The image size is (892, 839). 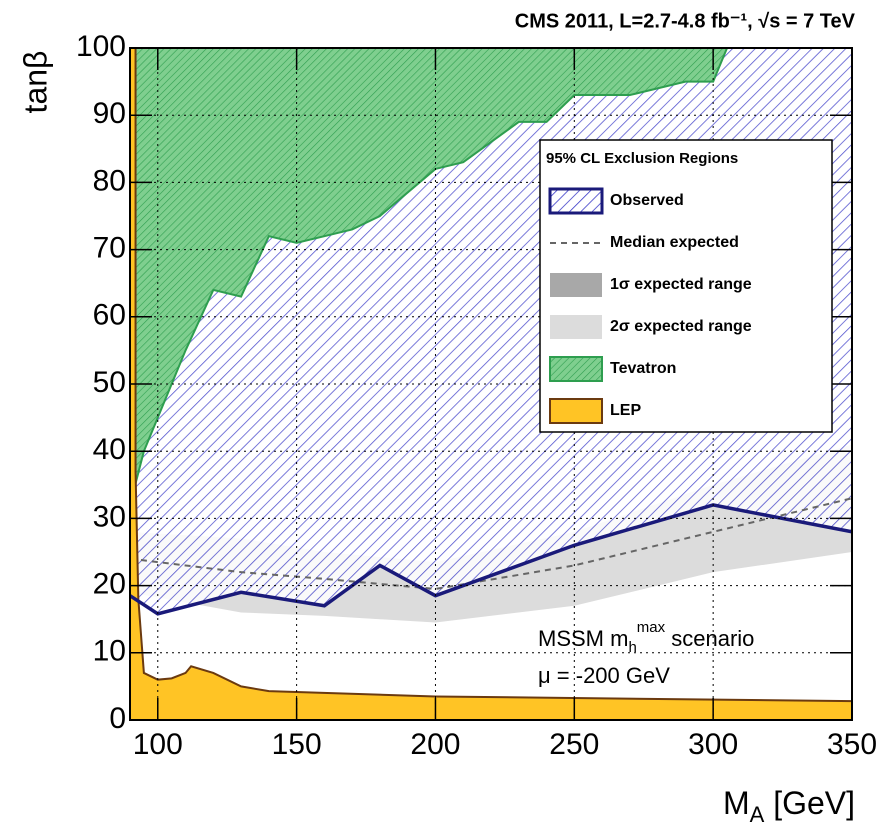 What do you see at coordinates (681, 284) in the screenshot?
I see `legend-label: 1σ expected range` at bounding box center [681, 284].